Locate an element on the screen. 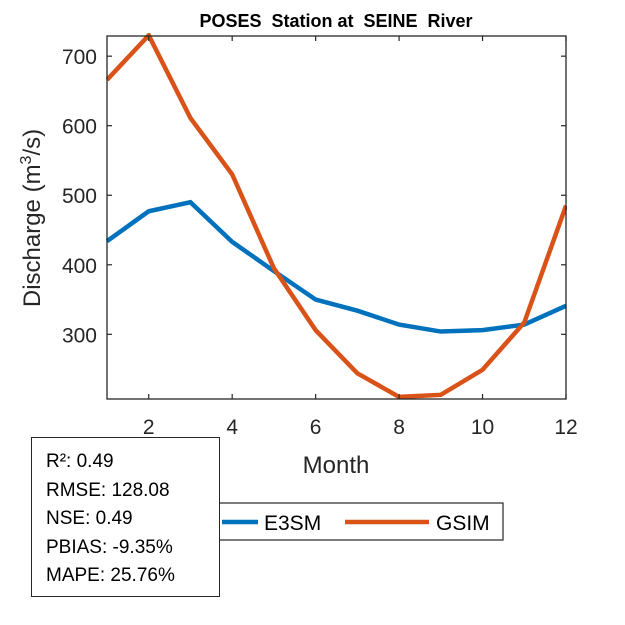 The image size is (625, 625). y-axis-title-tail: /s) is located at coordinates (32, 142).